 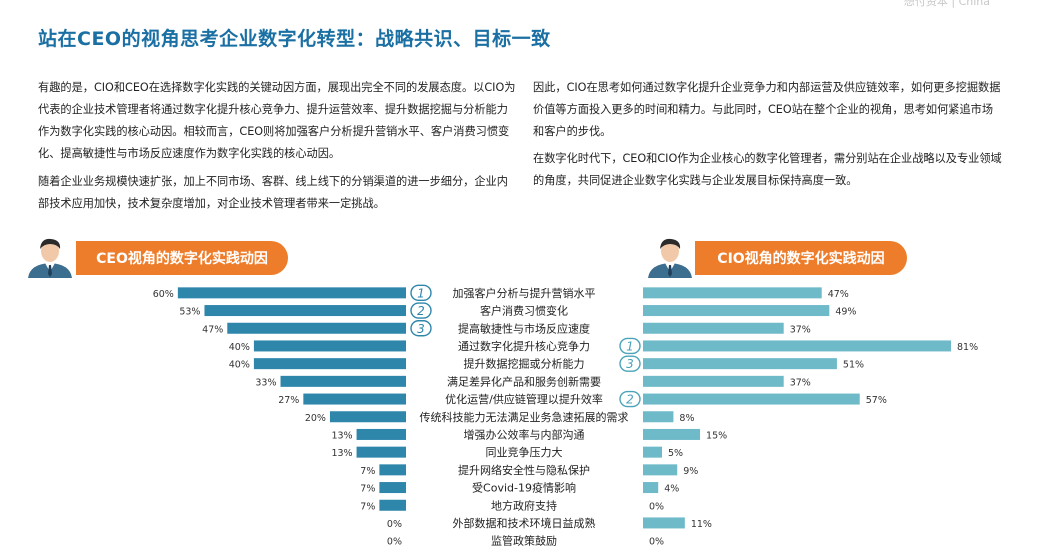 What do you see at coordinates (876, 400) in the screenshot?
I see `cio-value-label: 57%` at bounding box center [876, 400].